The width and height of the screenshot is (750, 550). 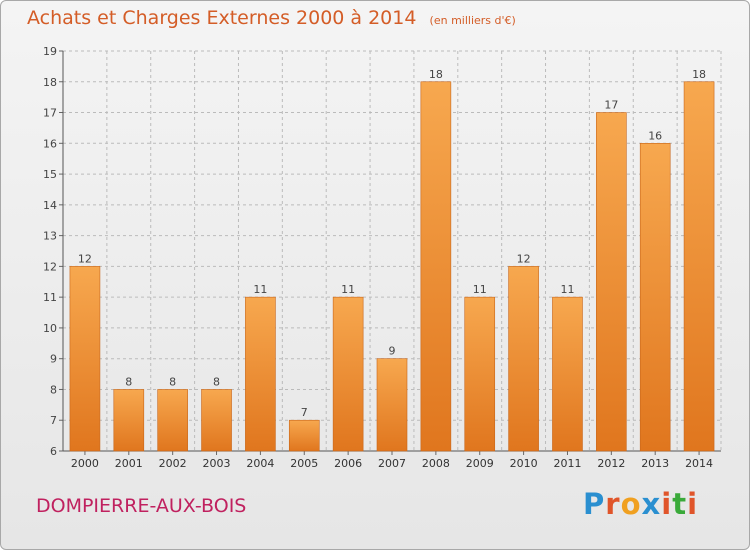 I want to click on bar-2014, so click(x=699, y=266).